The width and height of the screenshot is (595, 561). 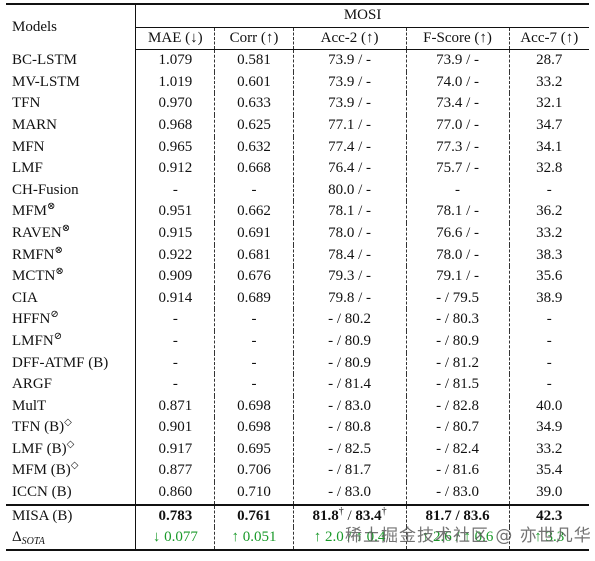 What do you see at coordinates (549, 492) in the screenshot?
I see `cell-acc7: 39.0` at bounding box center [549, 492].